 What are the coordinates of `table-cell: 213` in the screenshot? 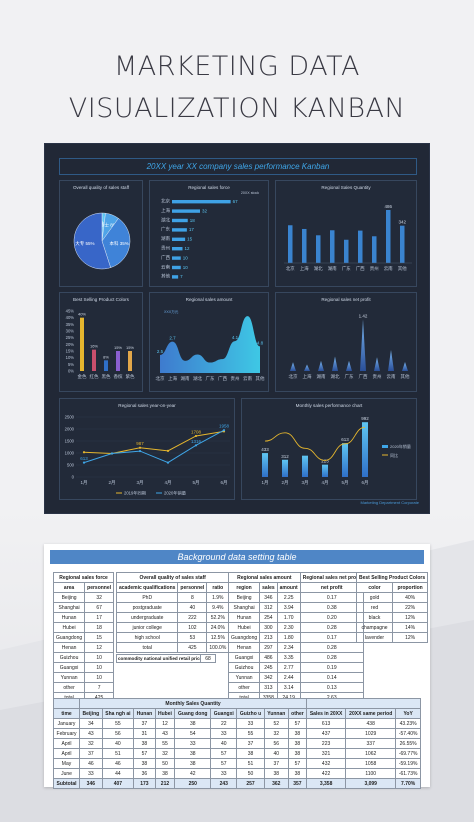 It's located at (268, 637).